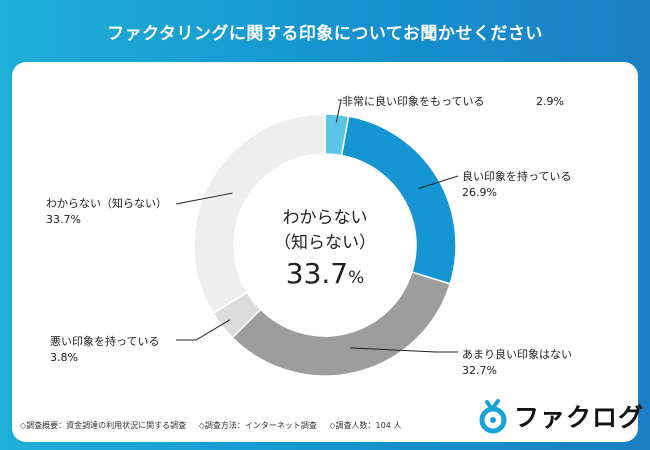 The width and height of the screenshot is (650, 450). I want to click on center-value: 33.7%, so click(325, 273).